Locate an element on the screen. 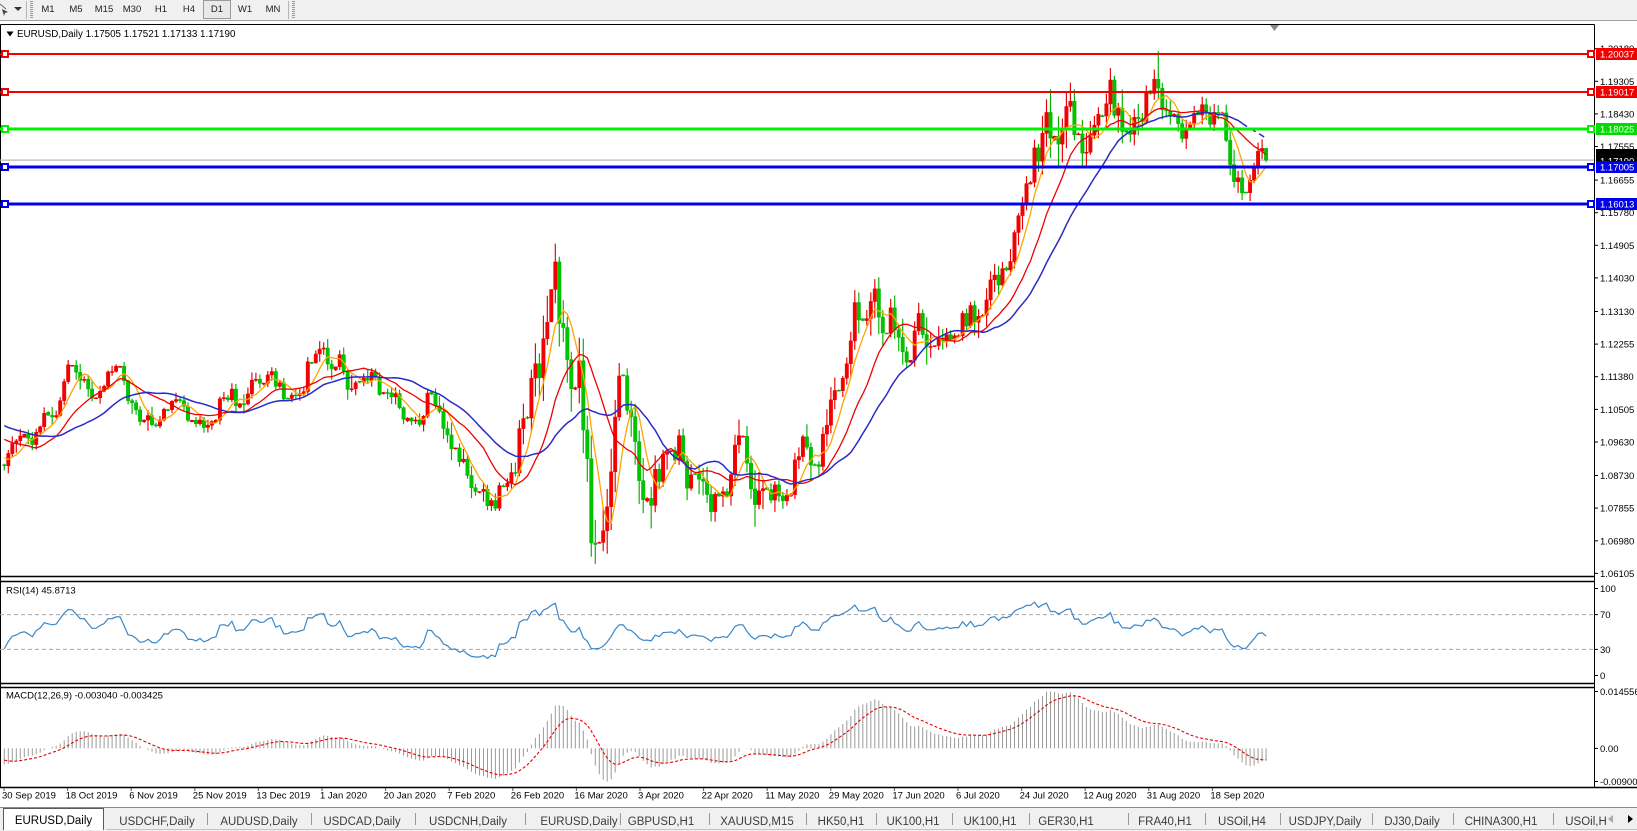  svg-text: 1.11380 is located at coordinates (1617, 377).